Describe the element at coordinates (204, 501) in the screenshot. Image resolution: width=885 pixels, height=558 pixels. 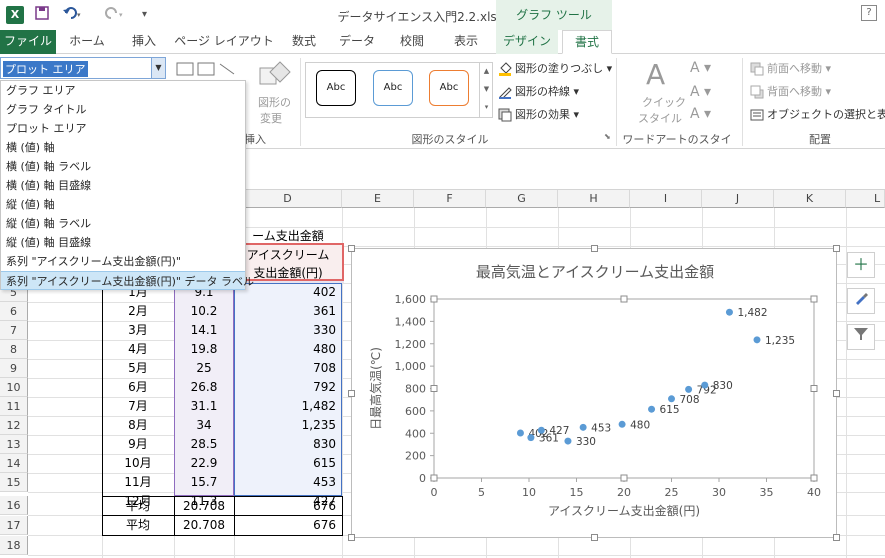
I see `temp-cell: 11.3` at that location.